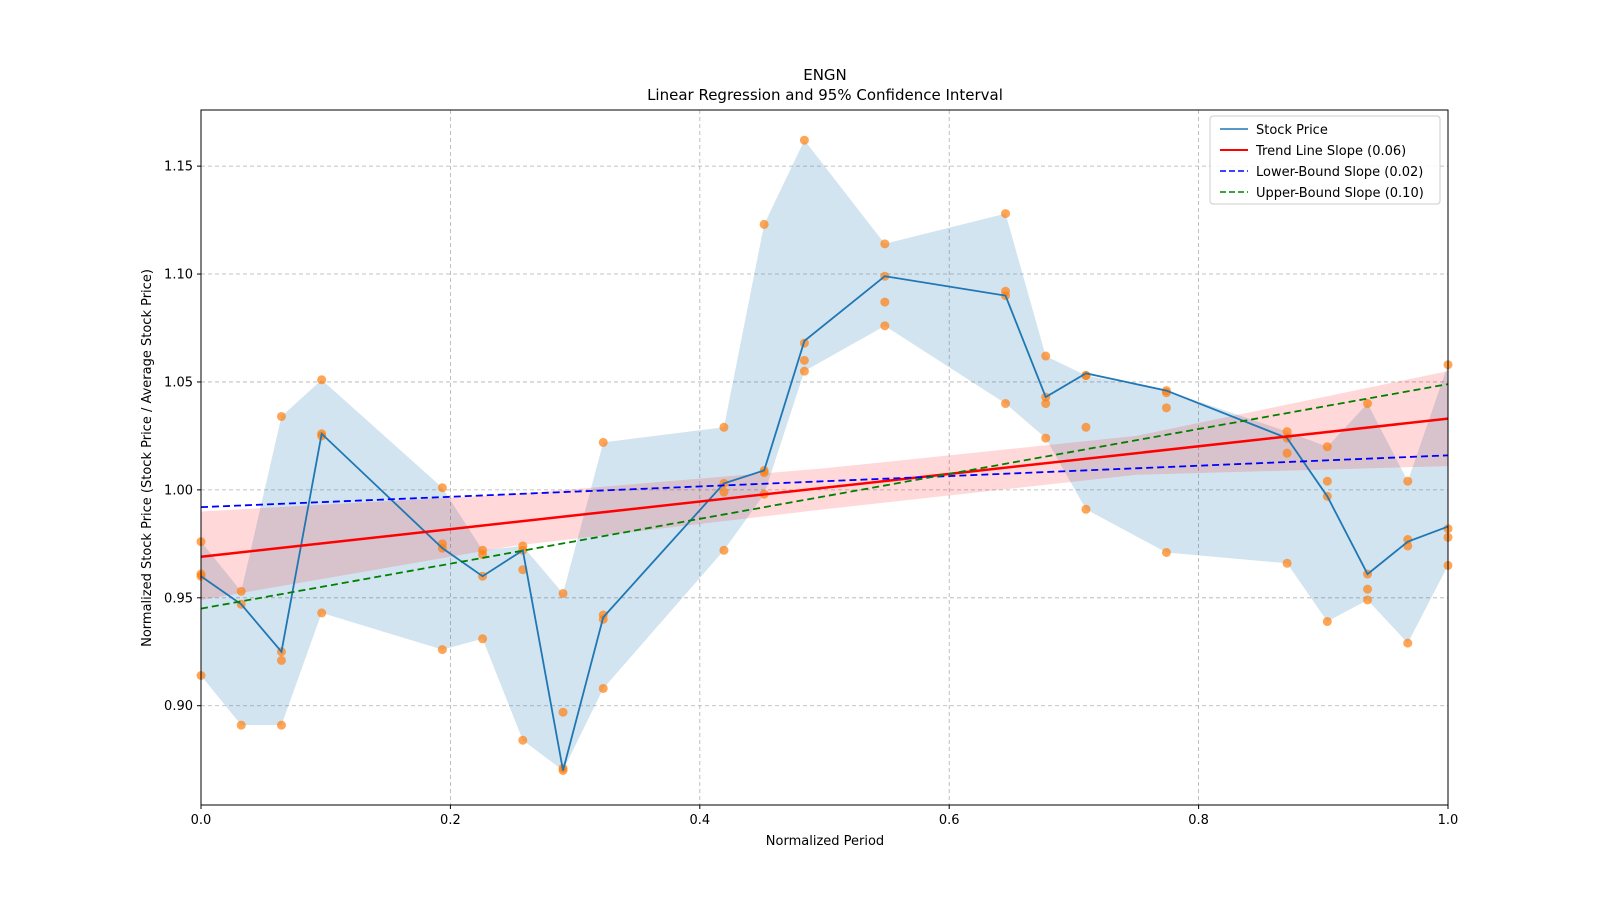  What do you see at coordinates (178, 598) in the screenshot?
I see `y-tick-label: 0.95` at bounding box center [178, 598].